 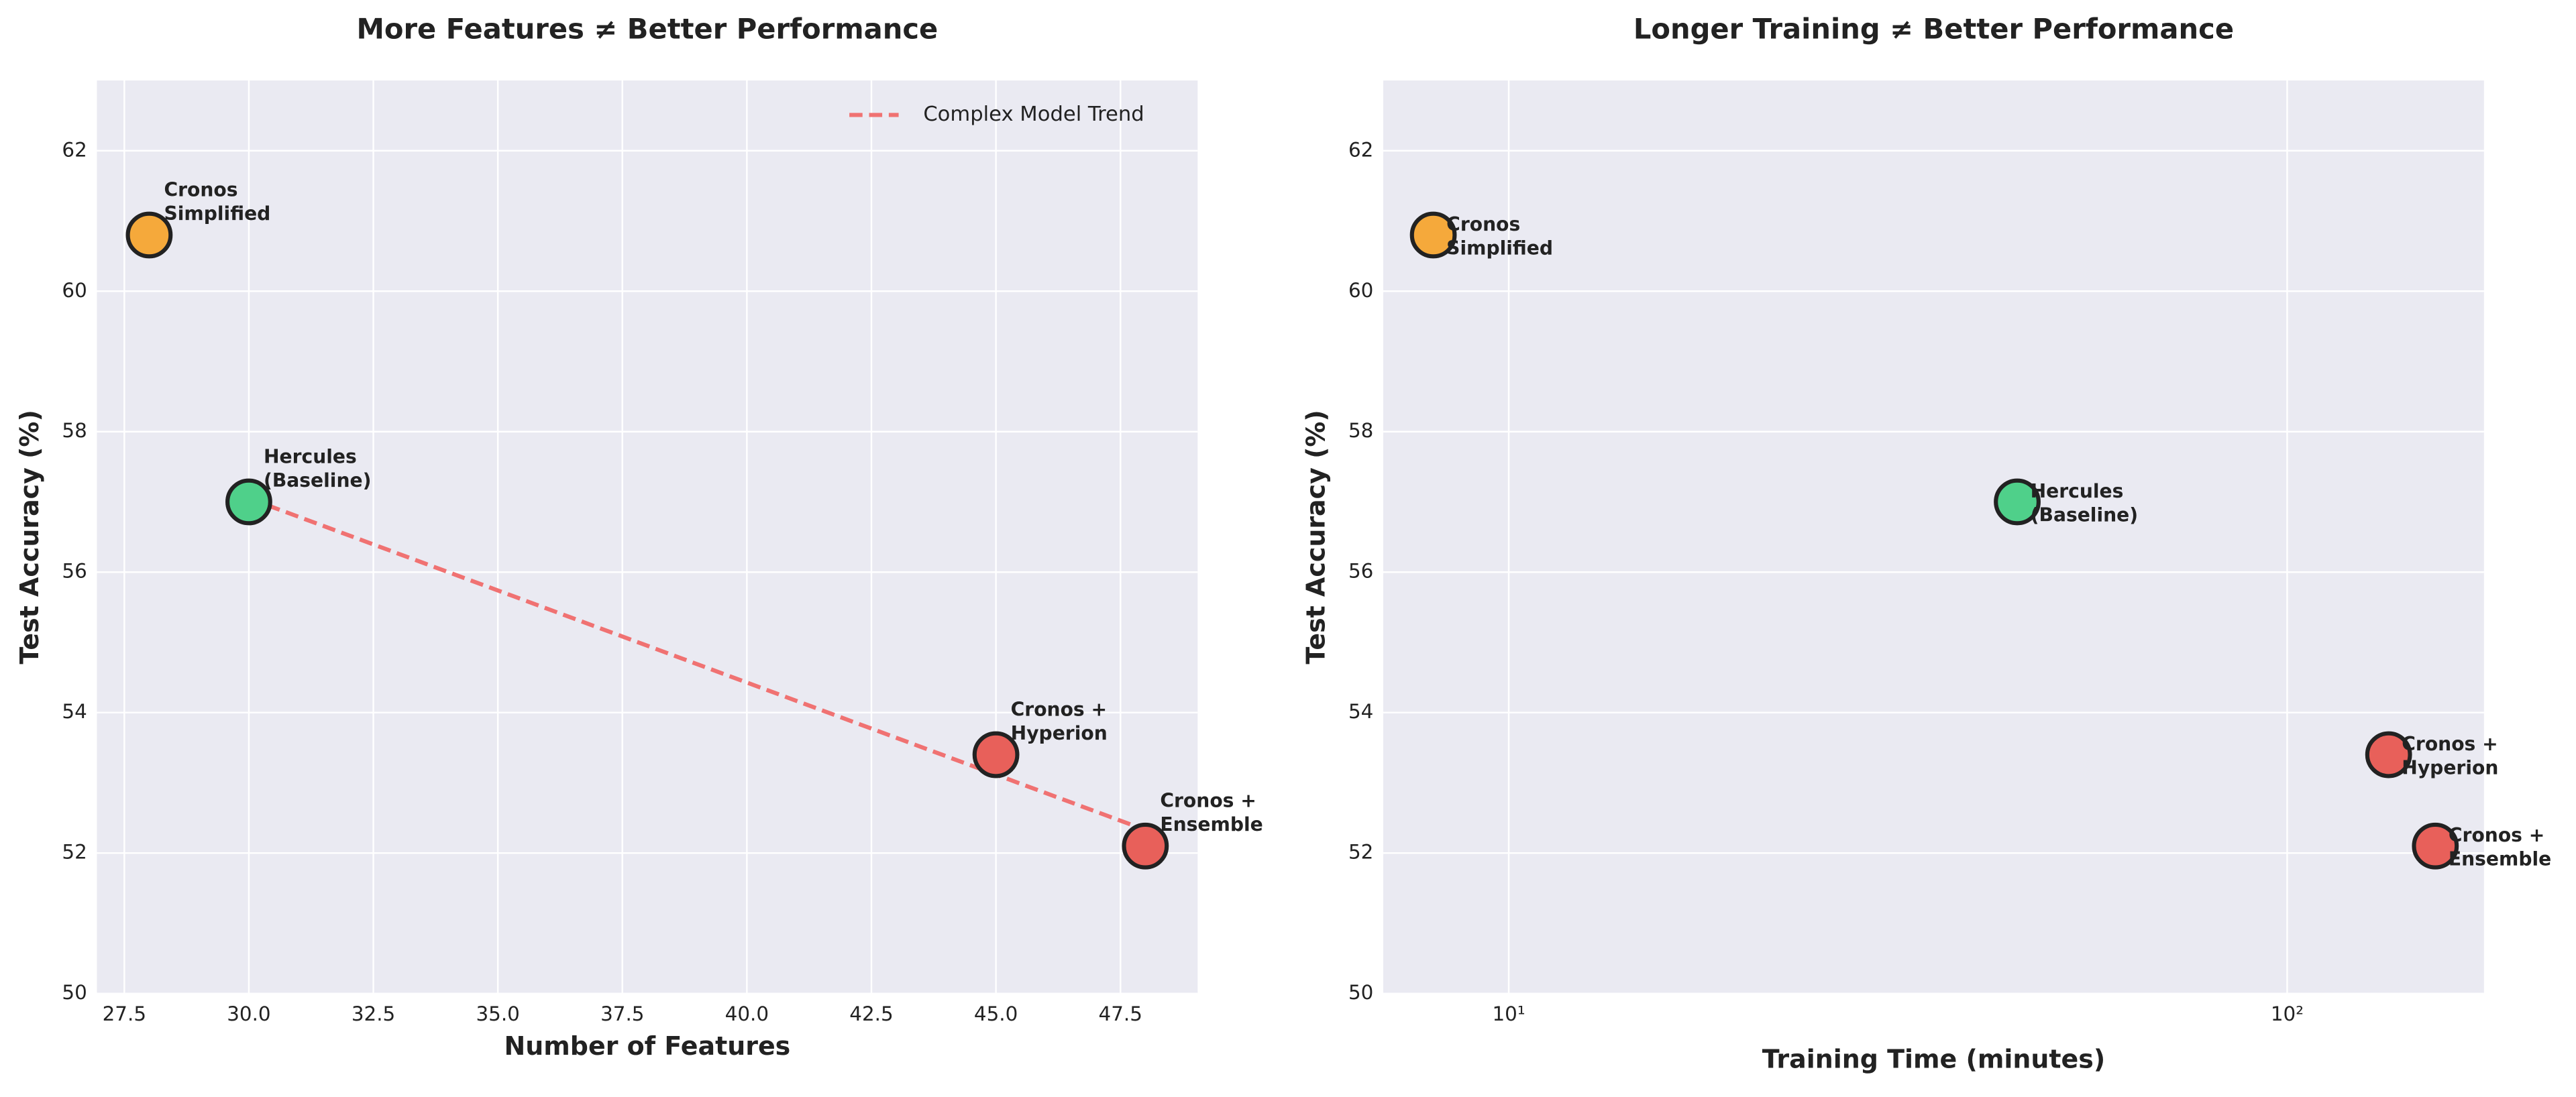 What do you see at coordinates (647, 1046) in the screenshot?
I see `x-axis-label: Number of Features` at bounding box center [647, 1046].